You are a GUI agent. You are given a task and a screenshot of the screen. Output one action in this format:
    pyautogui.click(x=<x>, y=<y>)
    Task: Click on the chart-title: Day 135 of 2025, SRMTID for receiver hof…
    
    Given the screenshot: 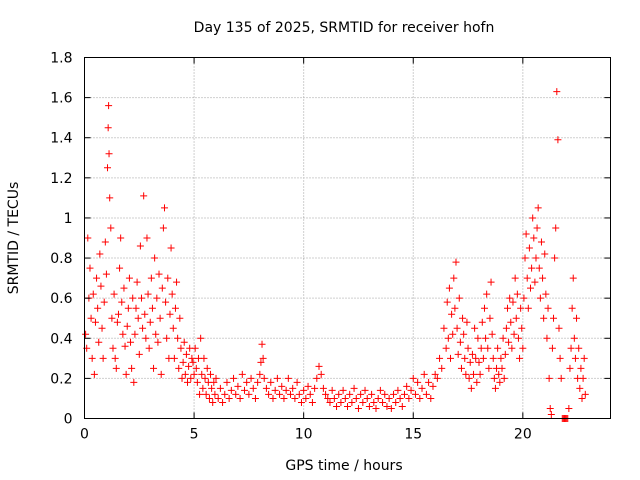 What is the action you would take?
    pyautogui.click(x=344, y=28)
    